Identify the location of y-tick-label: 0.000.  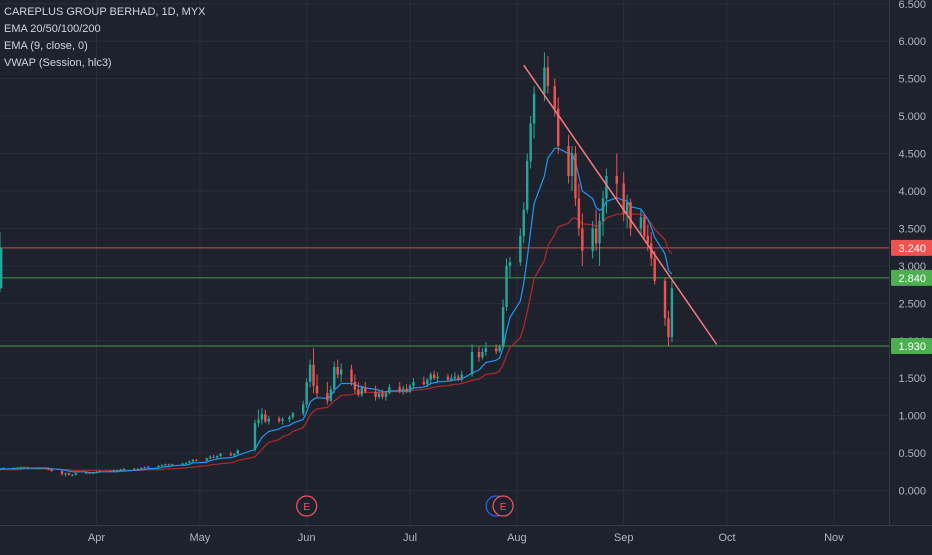
(912, 492).